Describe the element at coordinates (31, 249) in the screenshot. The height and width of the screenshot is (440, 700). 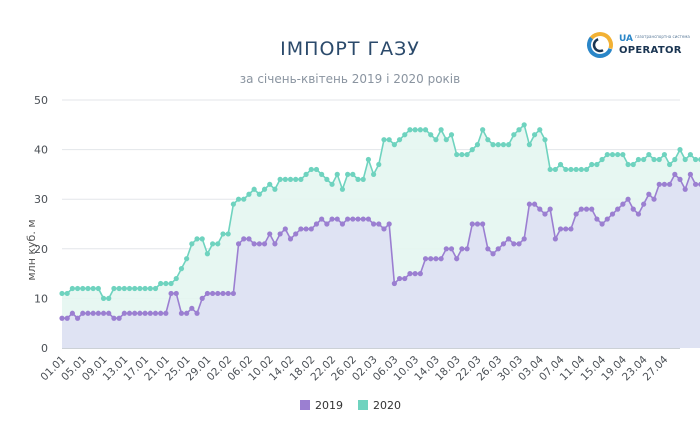
I see `y-axis-label: млн куб. м` at that location.